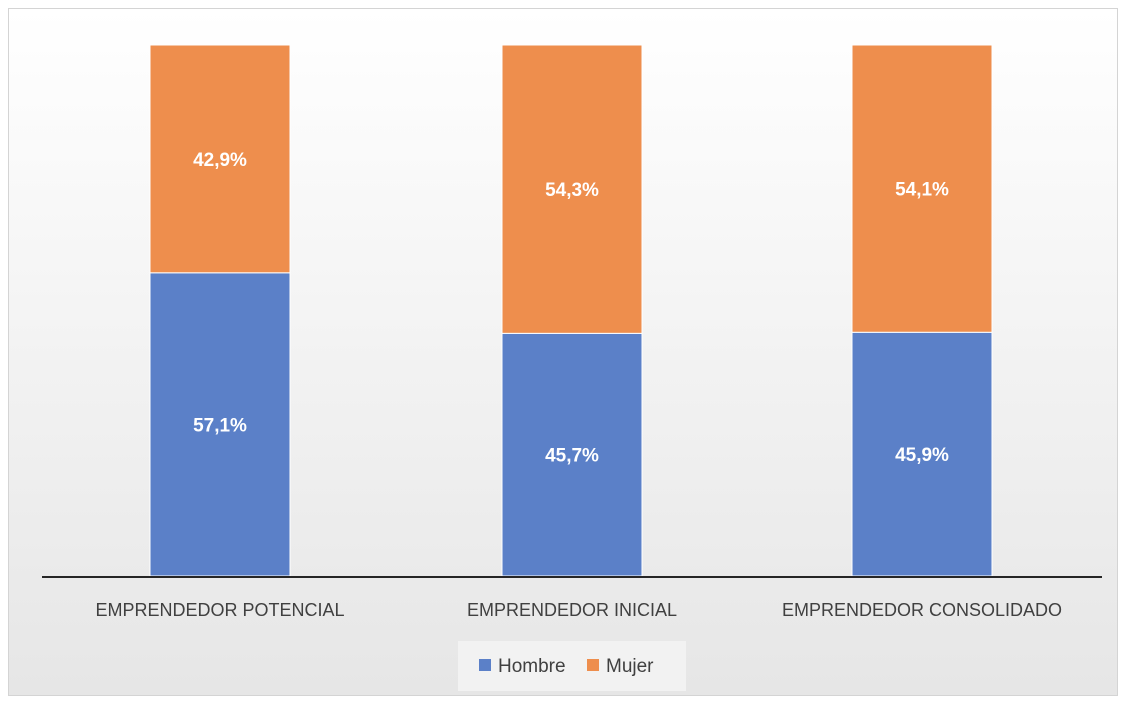 Image resolution: width=1126 pixels, height=704 pixels. What do you see at coordinates (572, 610) in the screenshot?
I see `category-label-2: EMPRENDEDOR INICIAL` at bounding box center [572, 610].